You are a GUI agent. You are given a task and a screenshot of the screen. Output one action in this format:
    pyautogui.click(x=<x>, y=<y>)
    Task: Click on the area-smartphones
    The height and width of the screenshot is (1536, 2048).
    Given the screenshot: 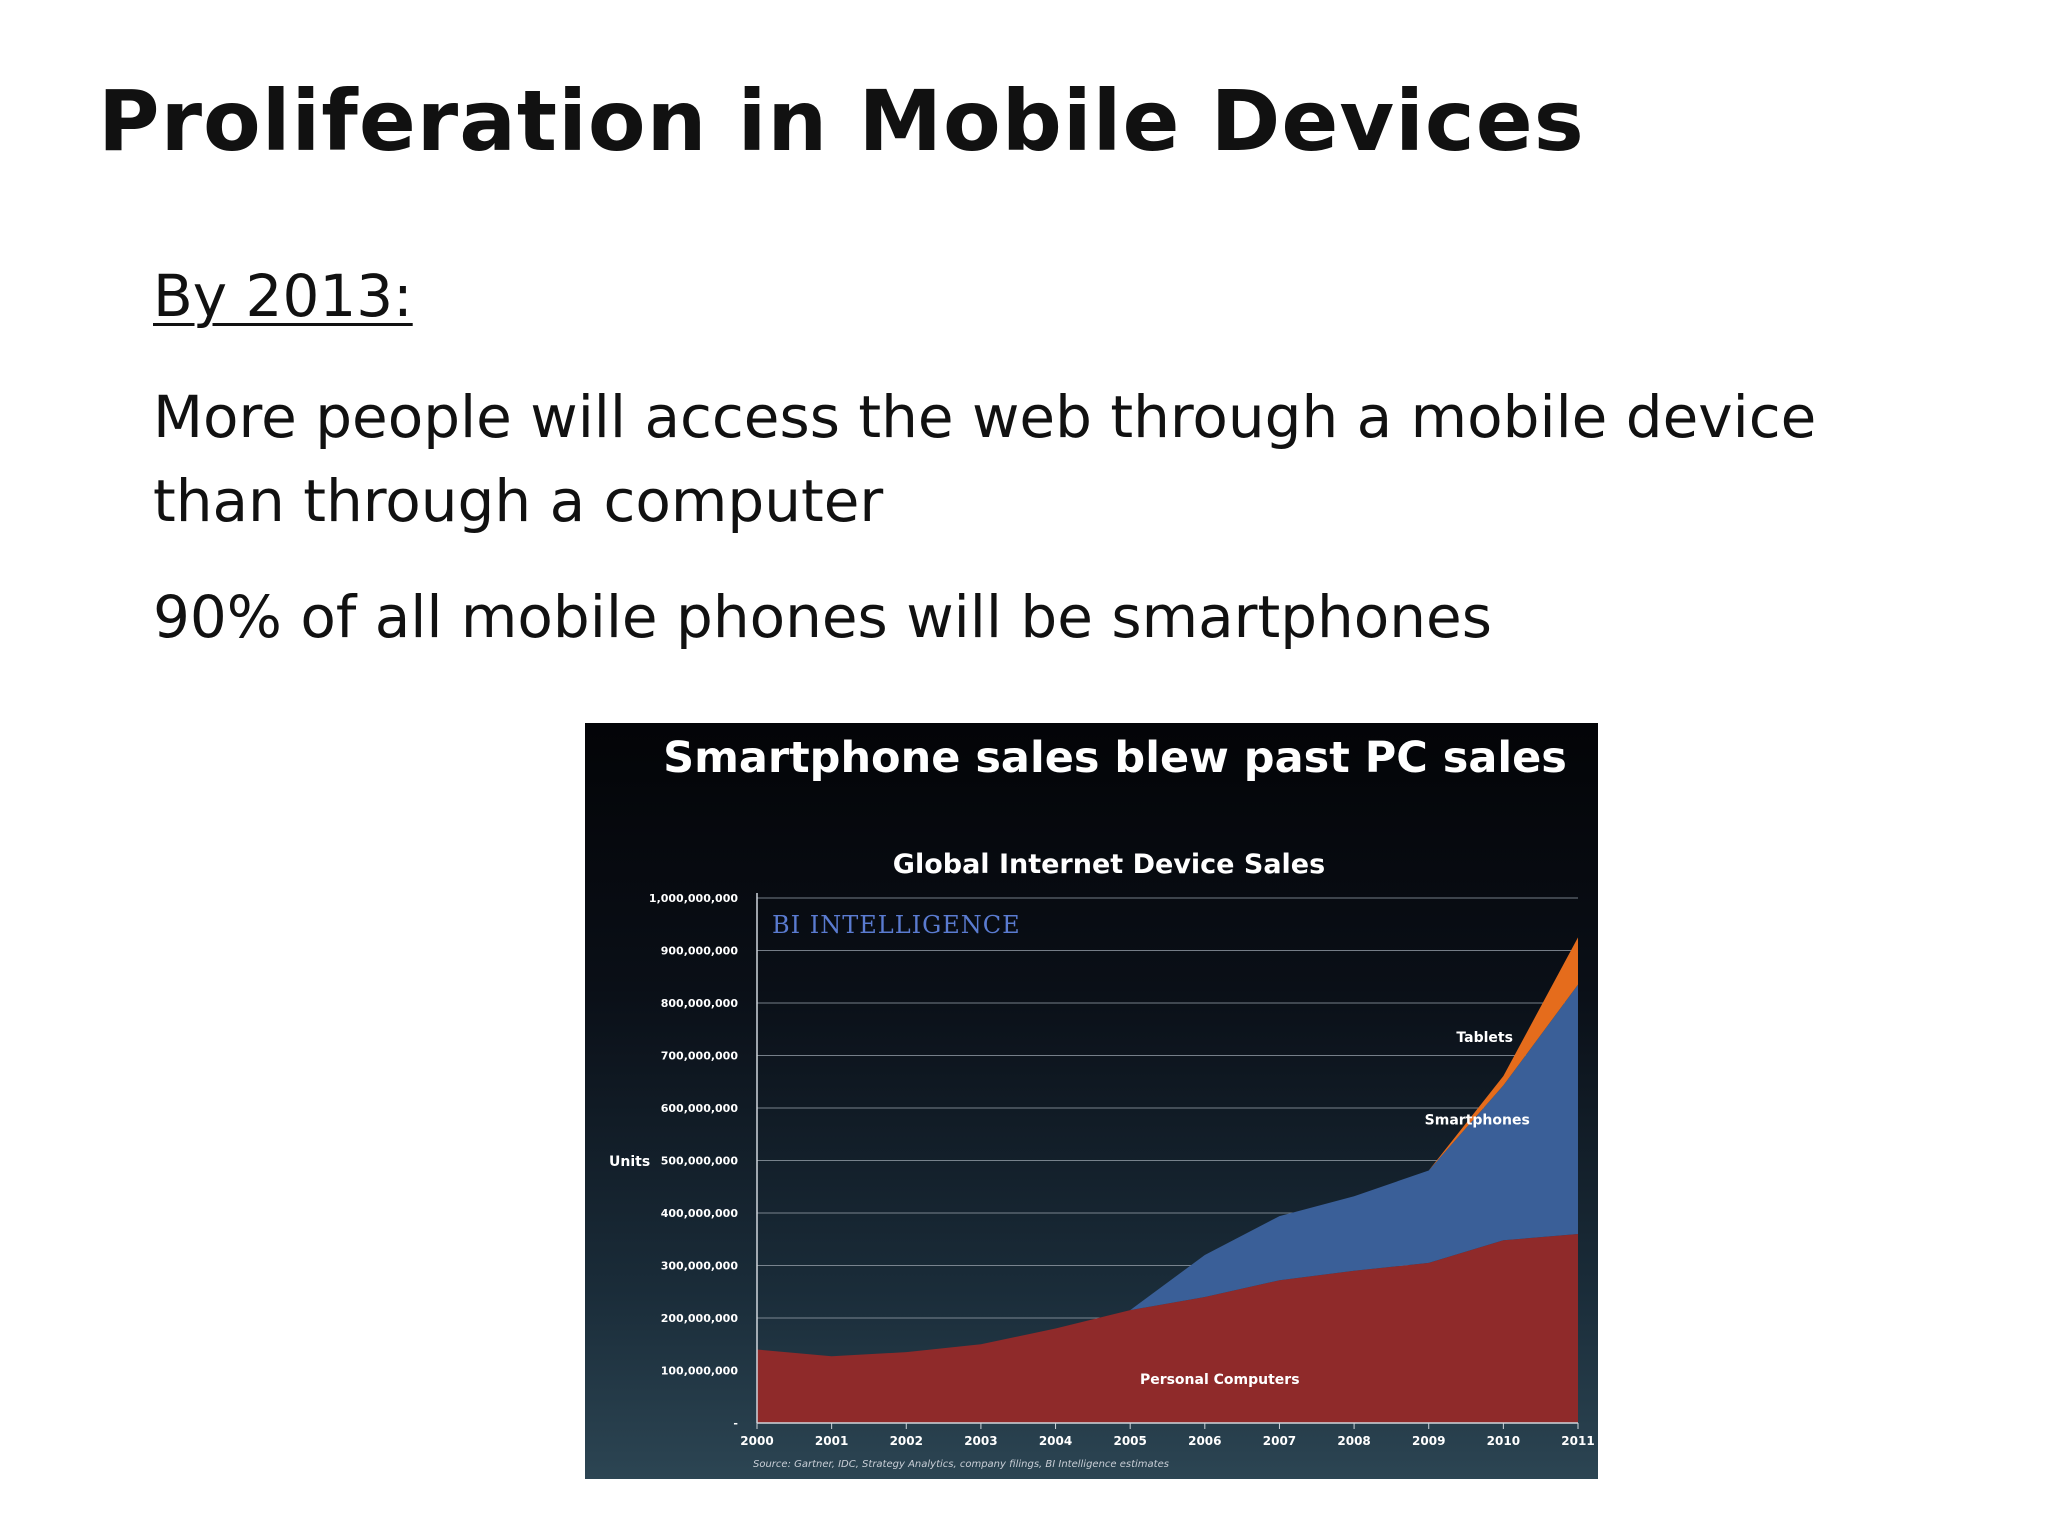 What is the action you would take?
    pyautogui.click(x=1167, y=1170)
    